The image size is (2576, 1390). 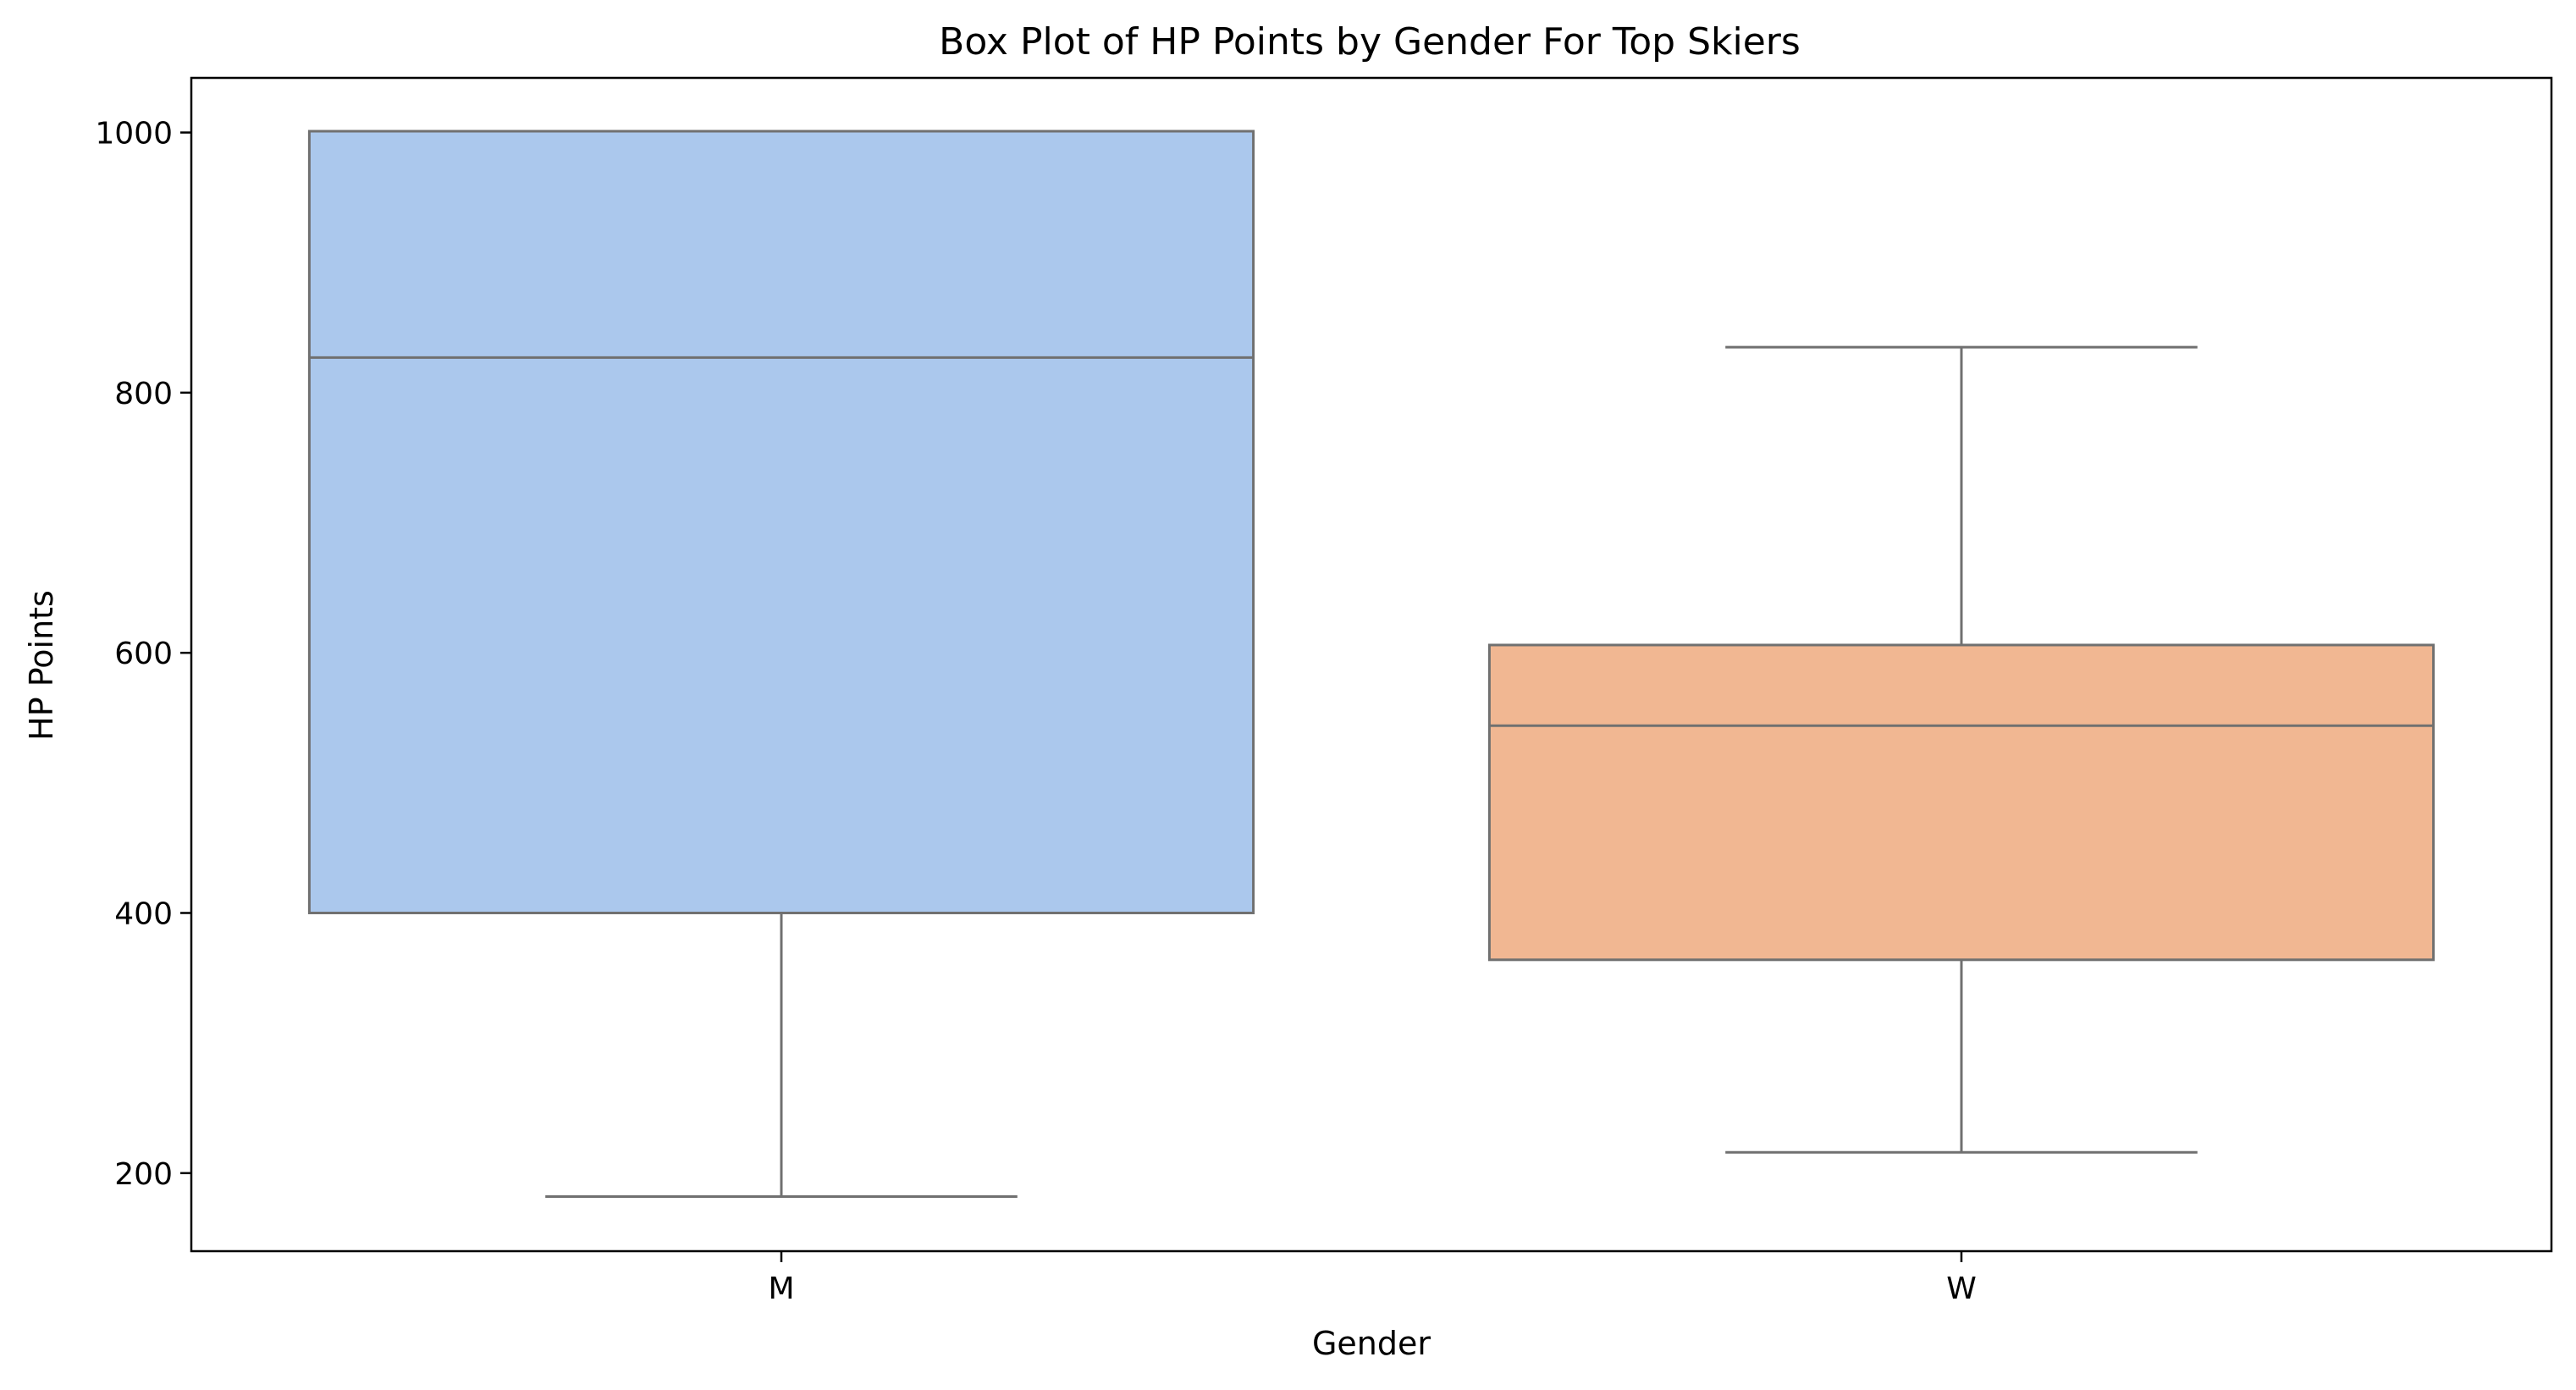 What do you see at coordinates (134, 134) in the screenshot?
I see `y-tick-label: 1000` at bounding box center [134, 134].